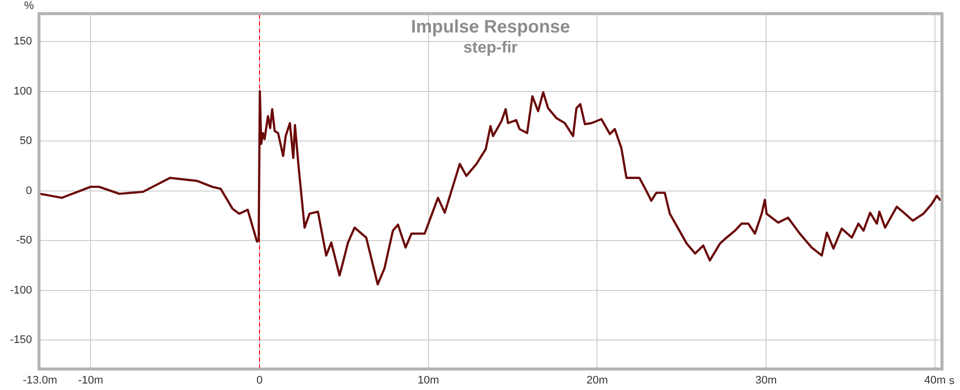  What do you see at coordinates (935, 380) in the screenshot?
I see `x-tick-label: 40m` at bounding box center [935, 380].